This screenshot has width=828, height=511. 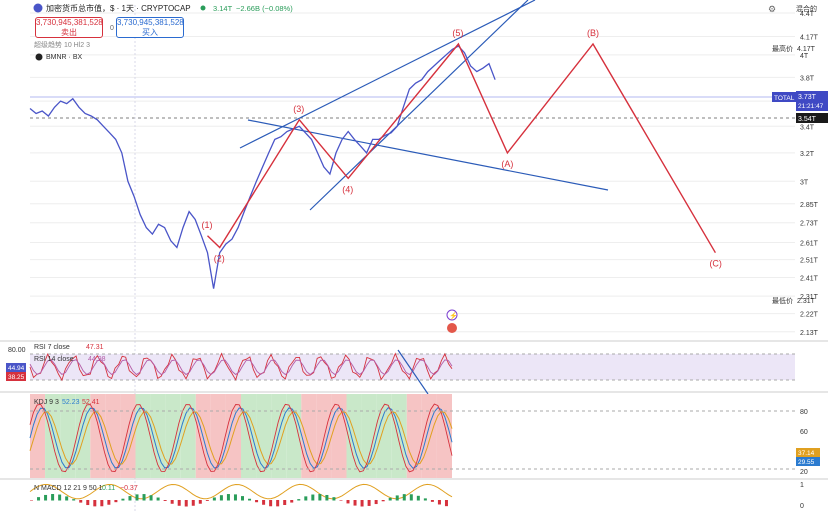 What do you see at coordinates (809, 297) in the screenshot?
I see `price-tick-label: 2.31T` at bounding box center [809, 297].